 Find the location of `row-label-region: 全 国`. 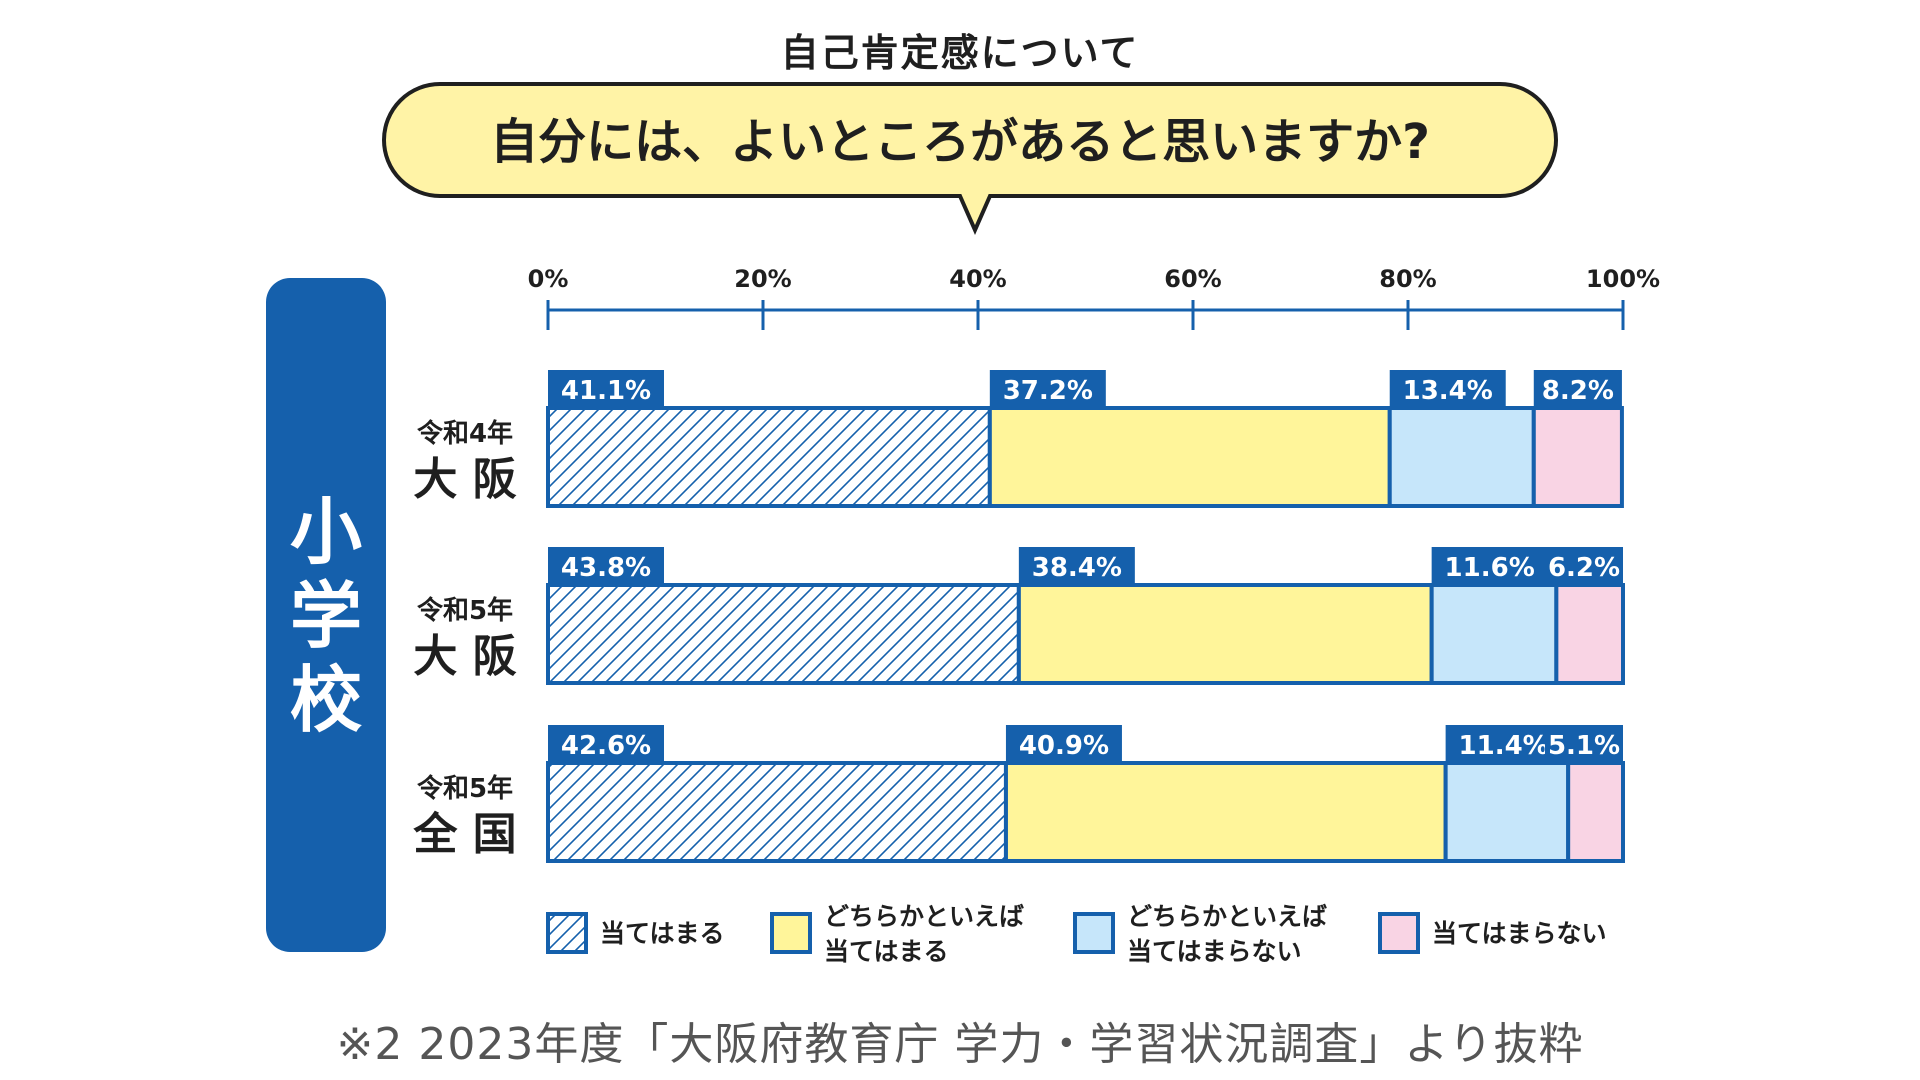

row-label-region: 全 国 is located at coordinates (464, 834).